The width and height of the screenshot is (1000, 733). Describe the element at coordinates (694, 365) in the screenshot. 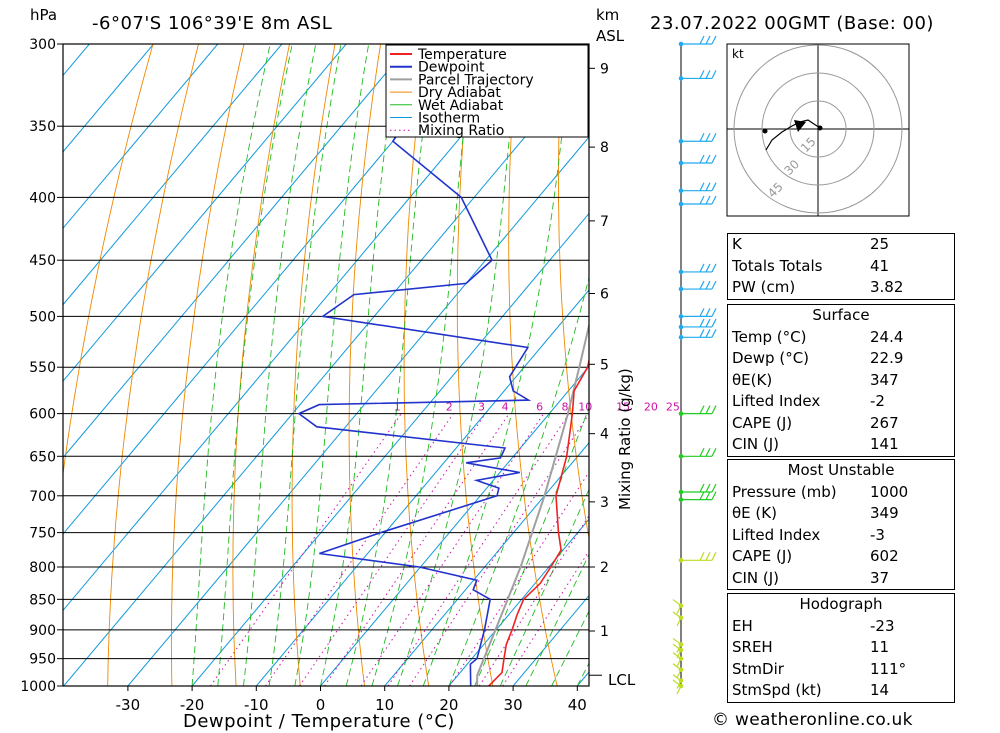

I see `wind-barbs` at that location.